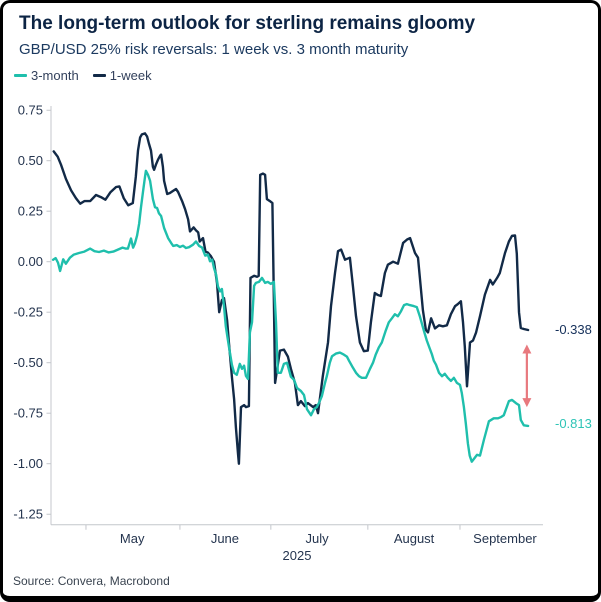  Describe the element at coordinates (30, 261) in the screenshot. I see `y-tick-label: 0.00` at that location.